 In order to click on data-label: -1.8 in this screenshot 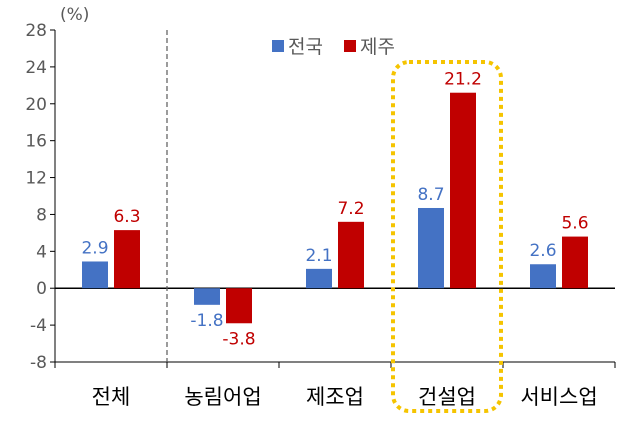, I will do `click(206, 321)`.